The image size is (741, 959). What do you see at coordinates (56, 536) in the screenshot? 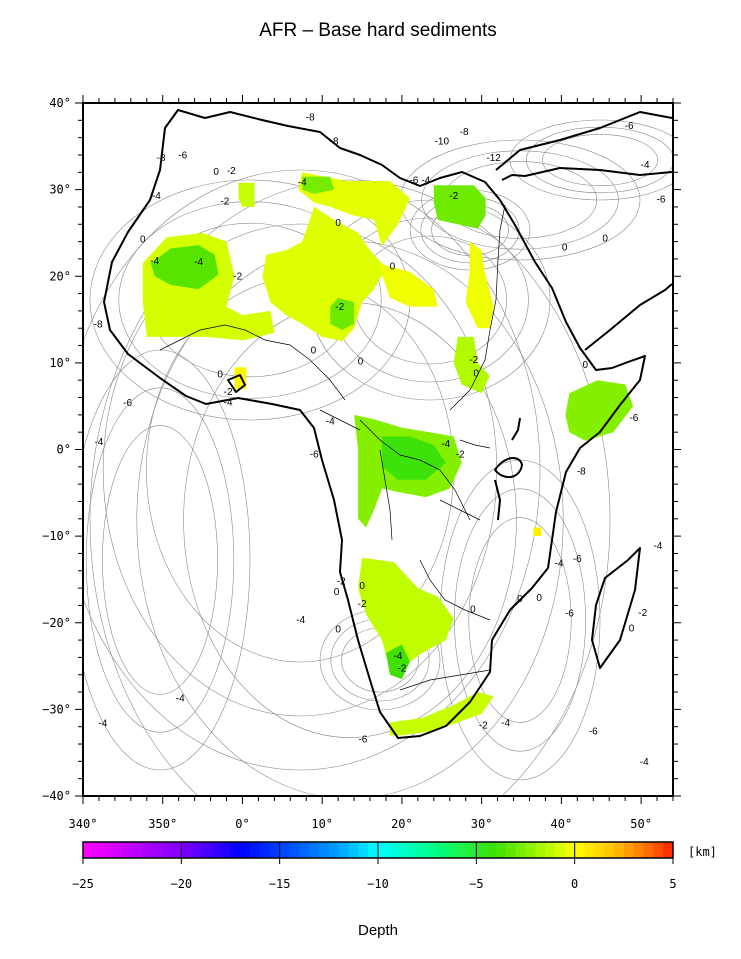
I see `lat-label: −10°` at bounding box center [56, 536].